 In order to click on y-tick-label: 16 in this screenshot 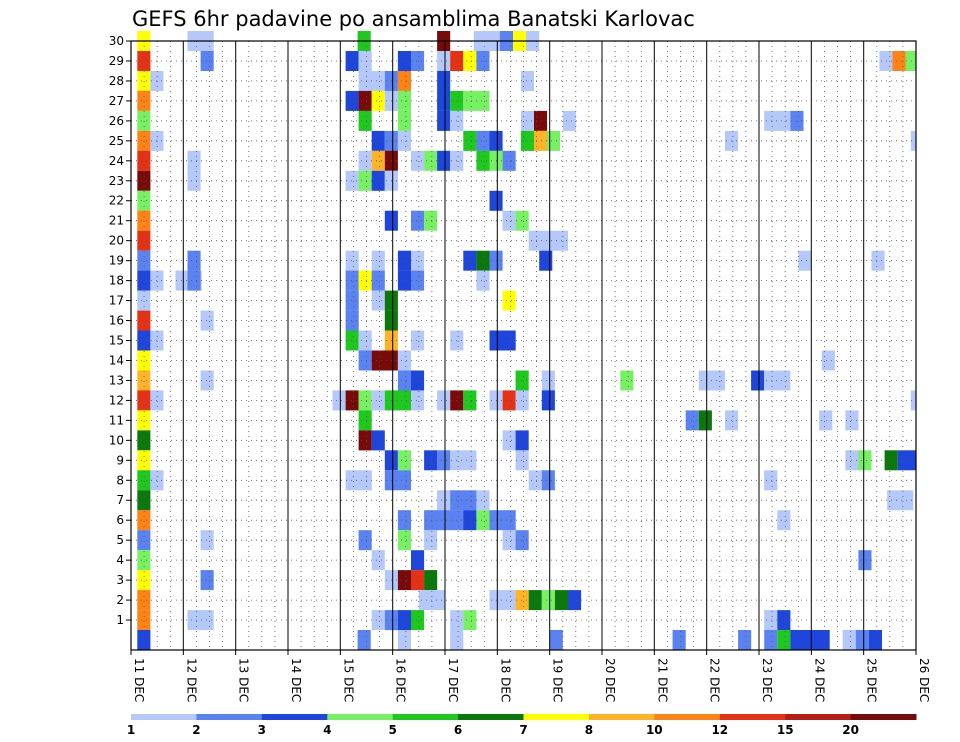, I will do `click(116, 321)`.